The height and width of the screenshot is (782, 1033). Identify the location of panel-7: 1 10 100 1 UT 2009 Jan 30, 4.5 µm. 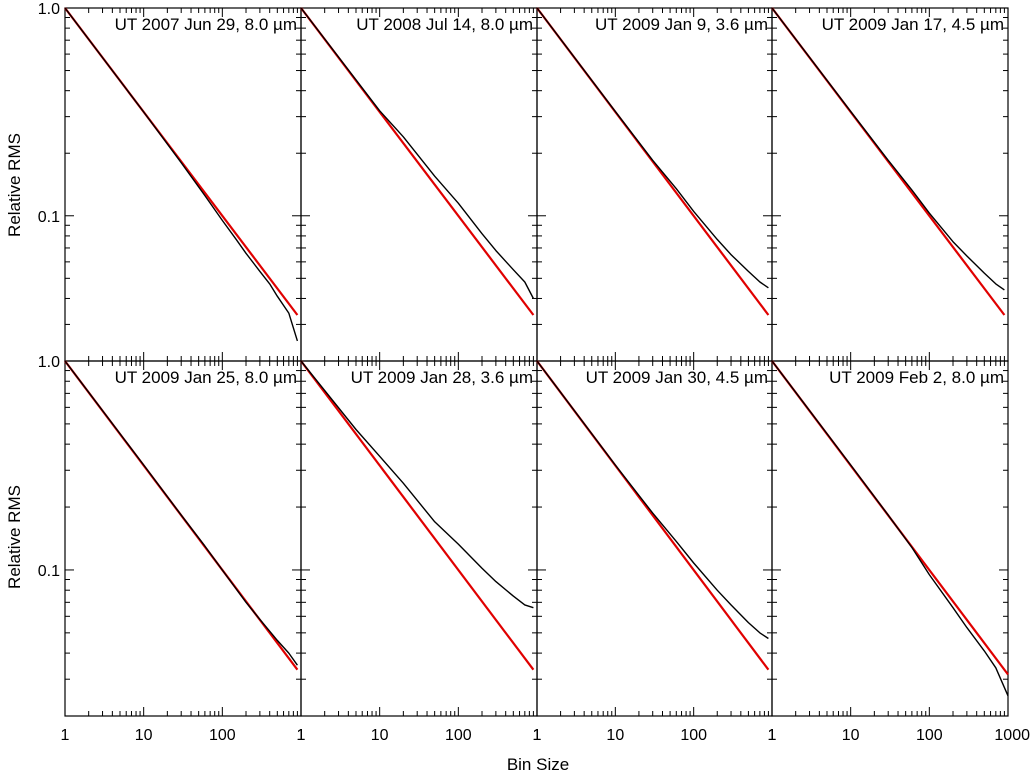
(655, 552).